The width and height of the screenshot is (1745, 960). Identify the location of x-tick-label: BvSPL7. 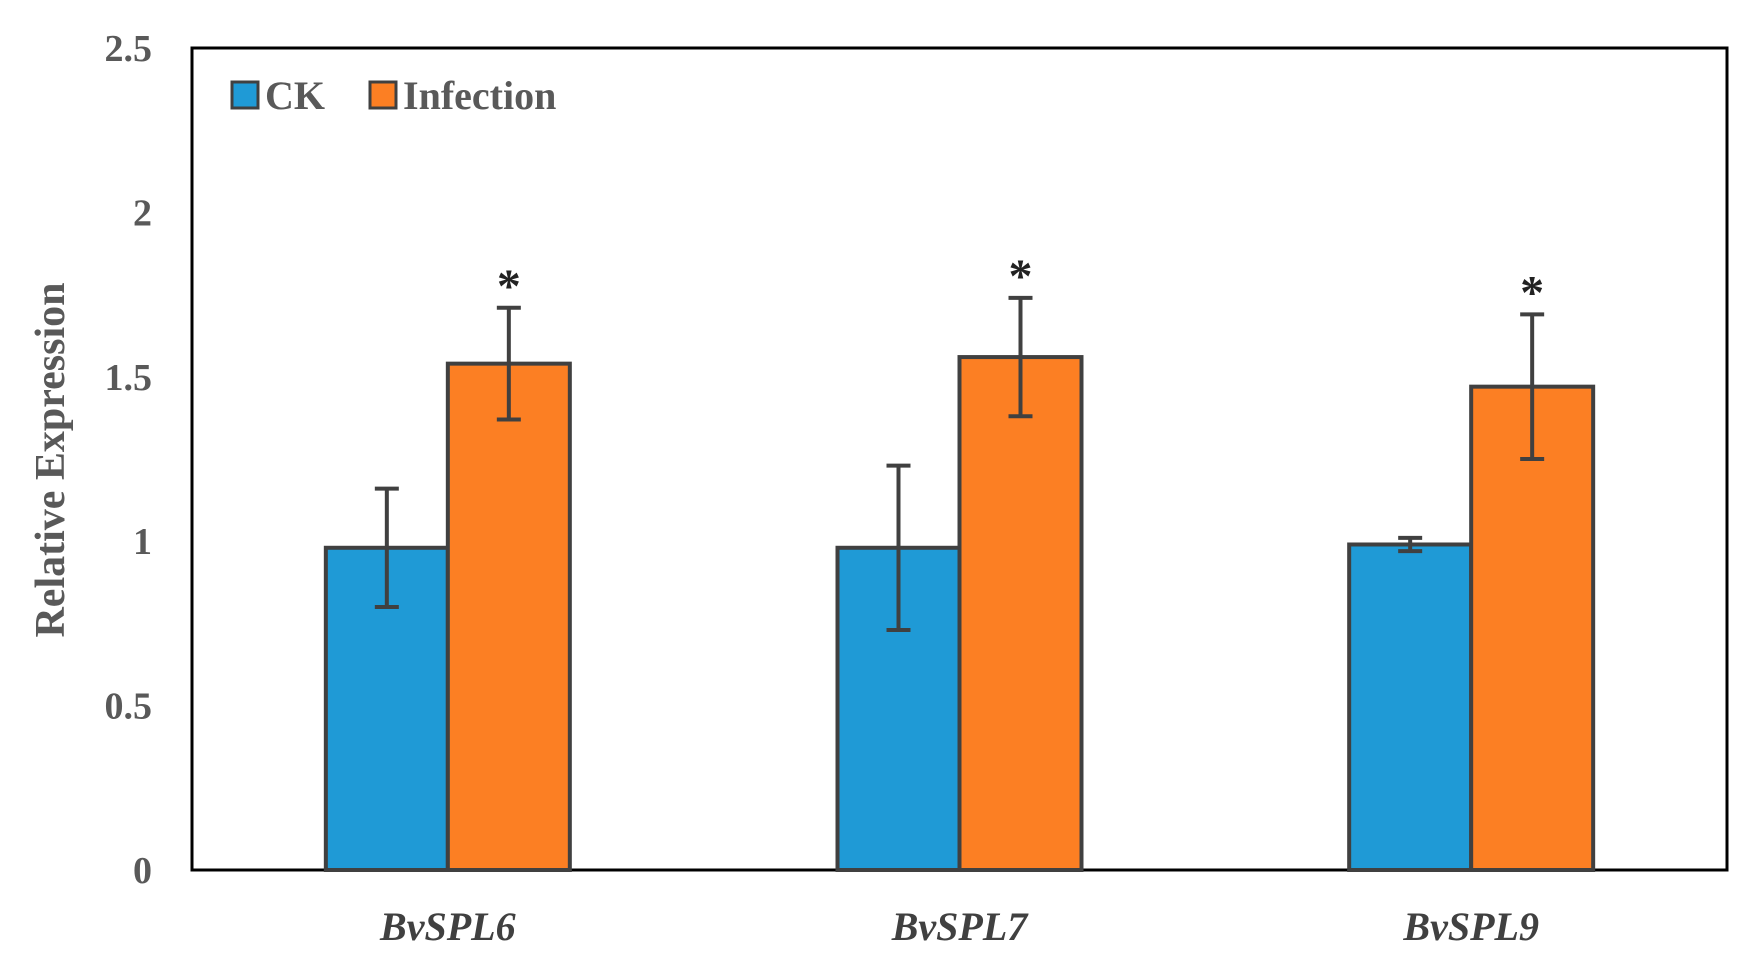
(960, 926).